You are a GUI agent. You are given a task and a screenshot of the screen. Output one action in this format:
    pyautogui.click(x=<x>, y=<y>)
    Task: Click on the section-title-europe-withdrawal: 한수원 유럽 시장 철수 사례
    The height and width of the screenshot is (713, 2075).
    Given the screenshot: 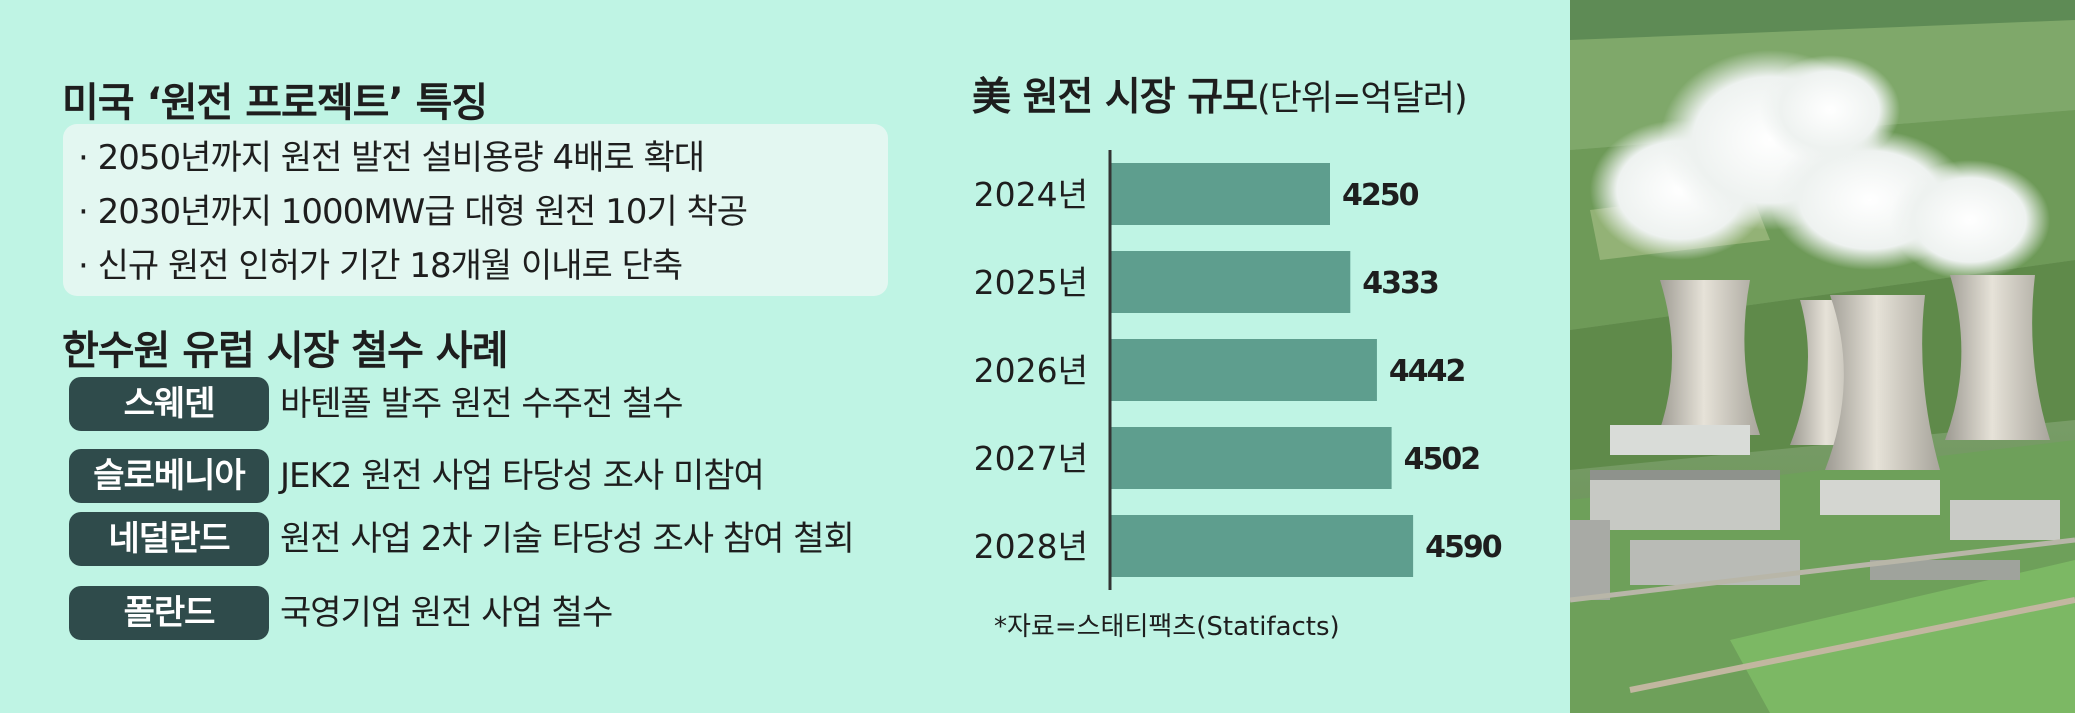 What is the action you would take?
    pyautogui.click(x=285, y=351)
    